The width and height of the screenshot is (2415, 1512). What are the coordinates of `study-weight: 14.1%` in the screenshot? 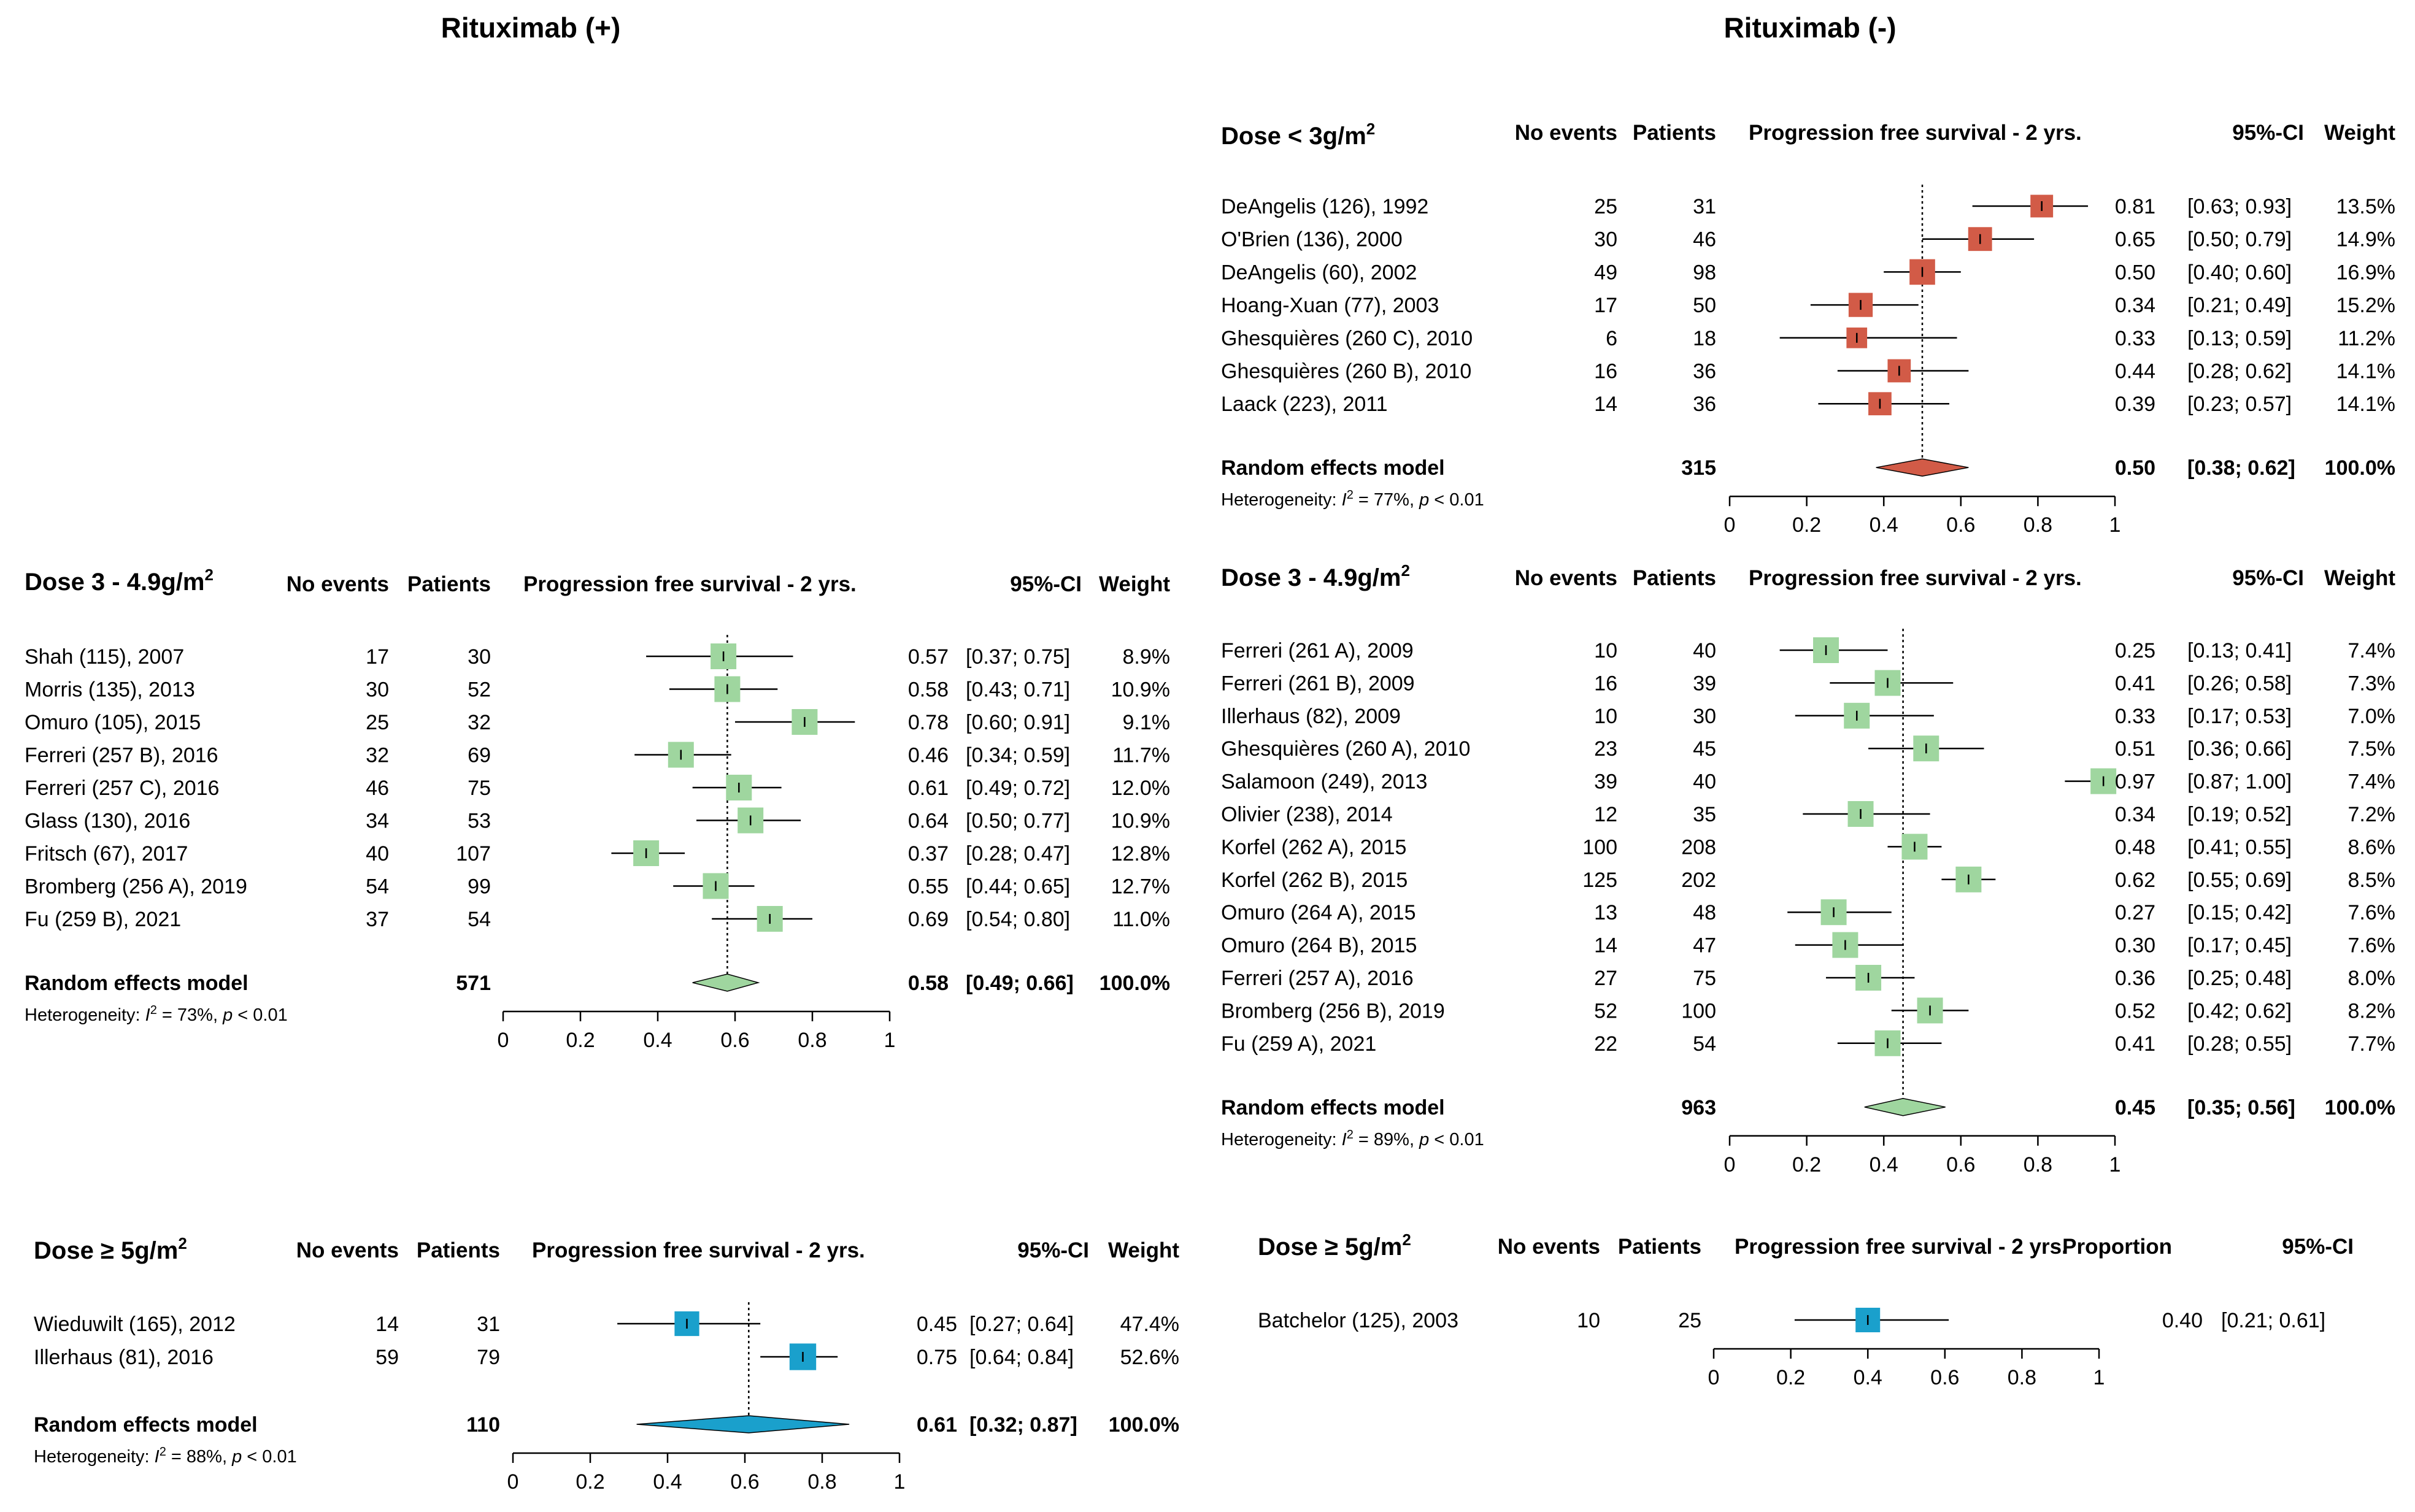 It's located at (2365, 371).